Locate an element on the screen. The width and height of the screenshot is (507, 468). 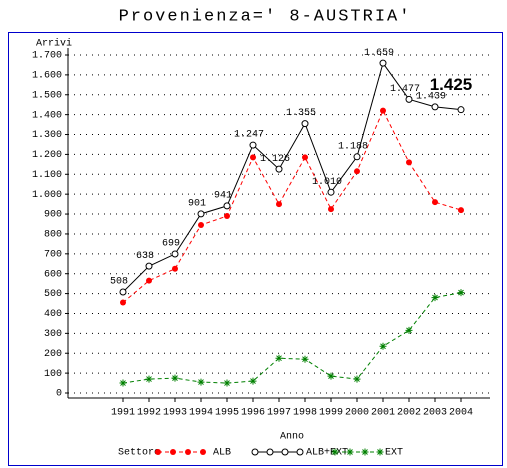
y-tick-label: 1.400 is located at coordinates (47, 115).